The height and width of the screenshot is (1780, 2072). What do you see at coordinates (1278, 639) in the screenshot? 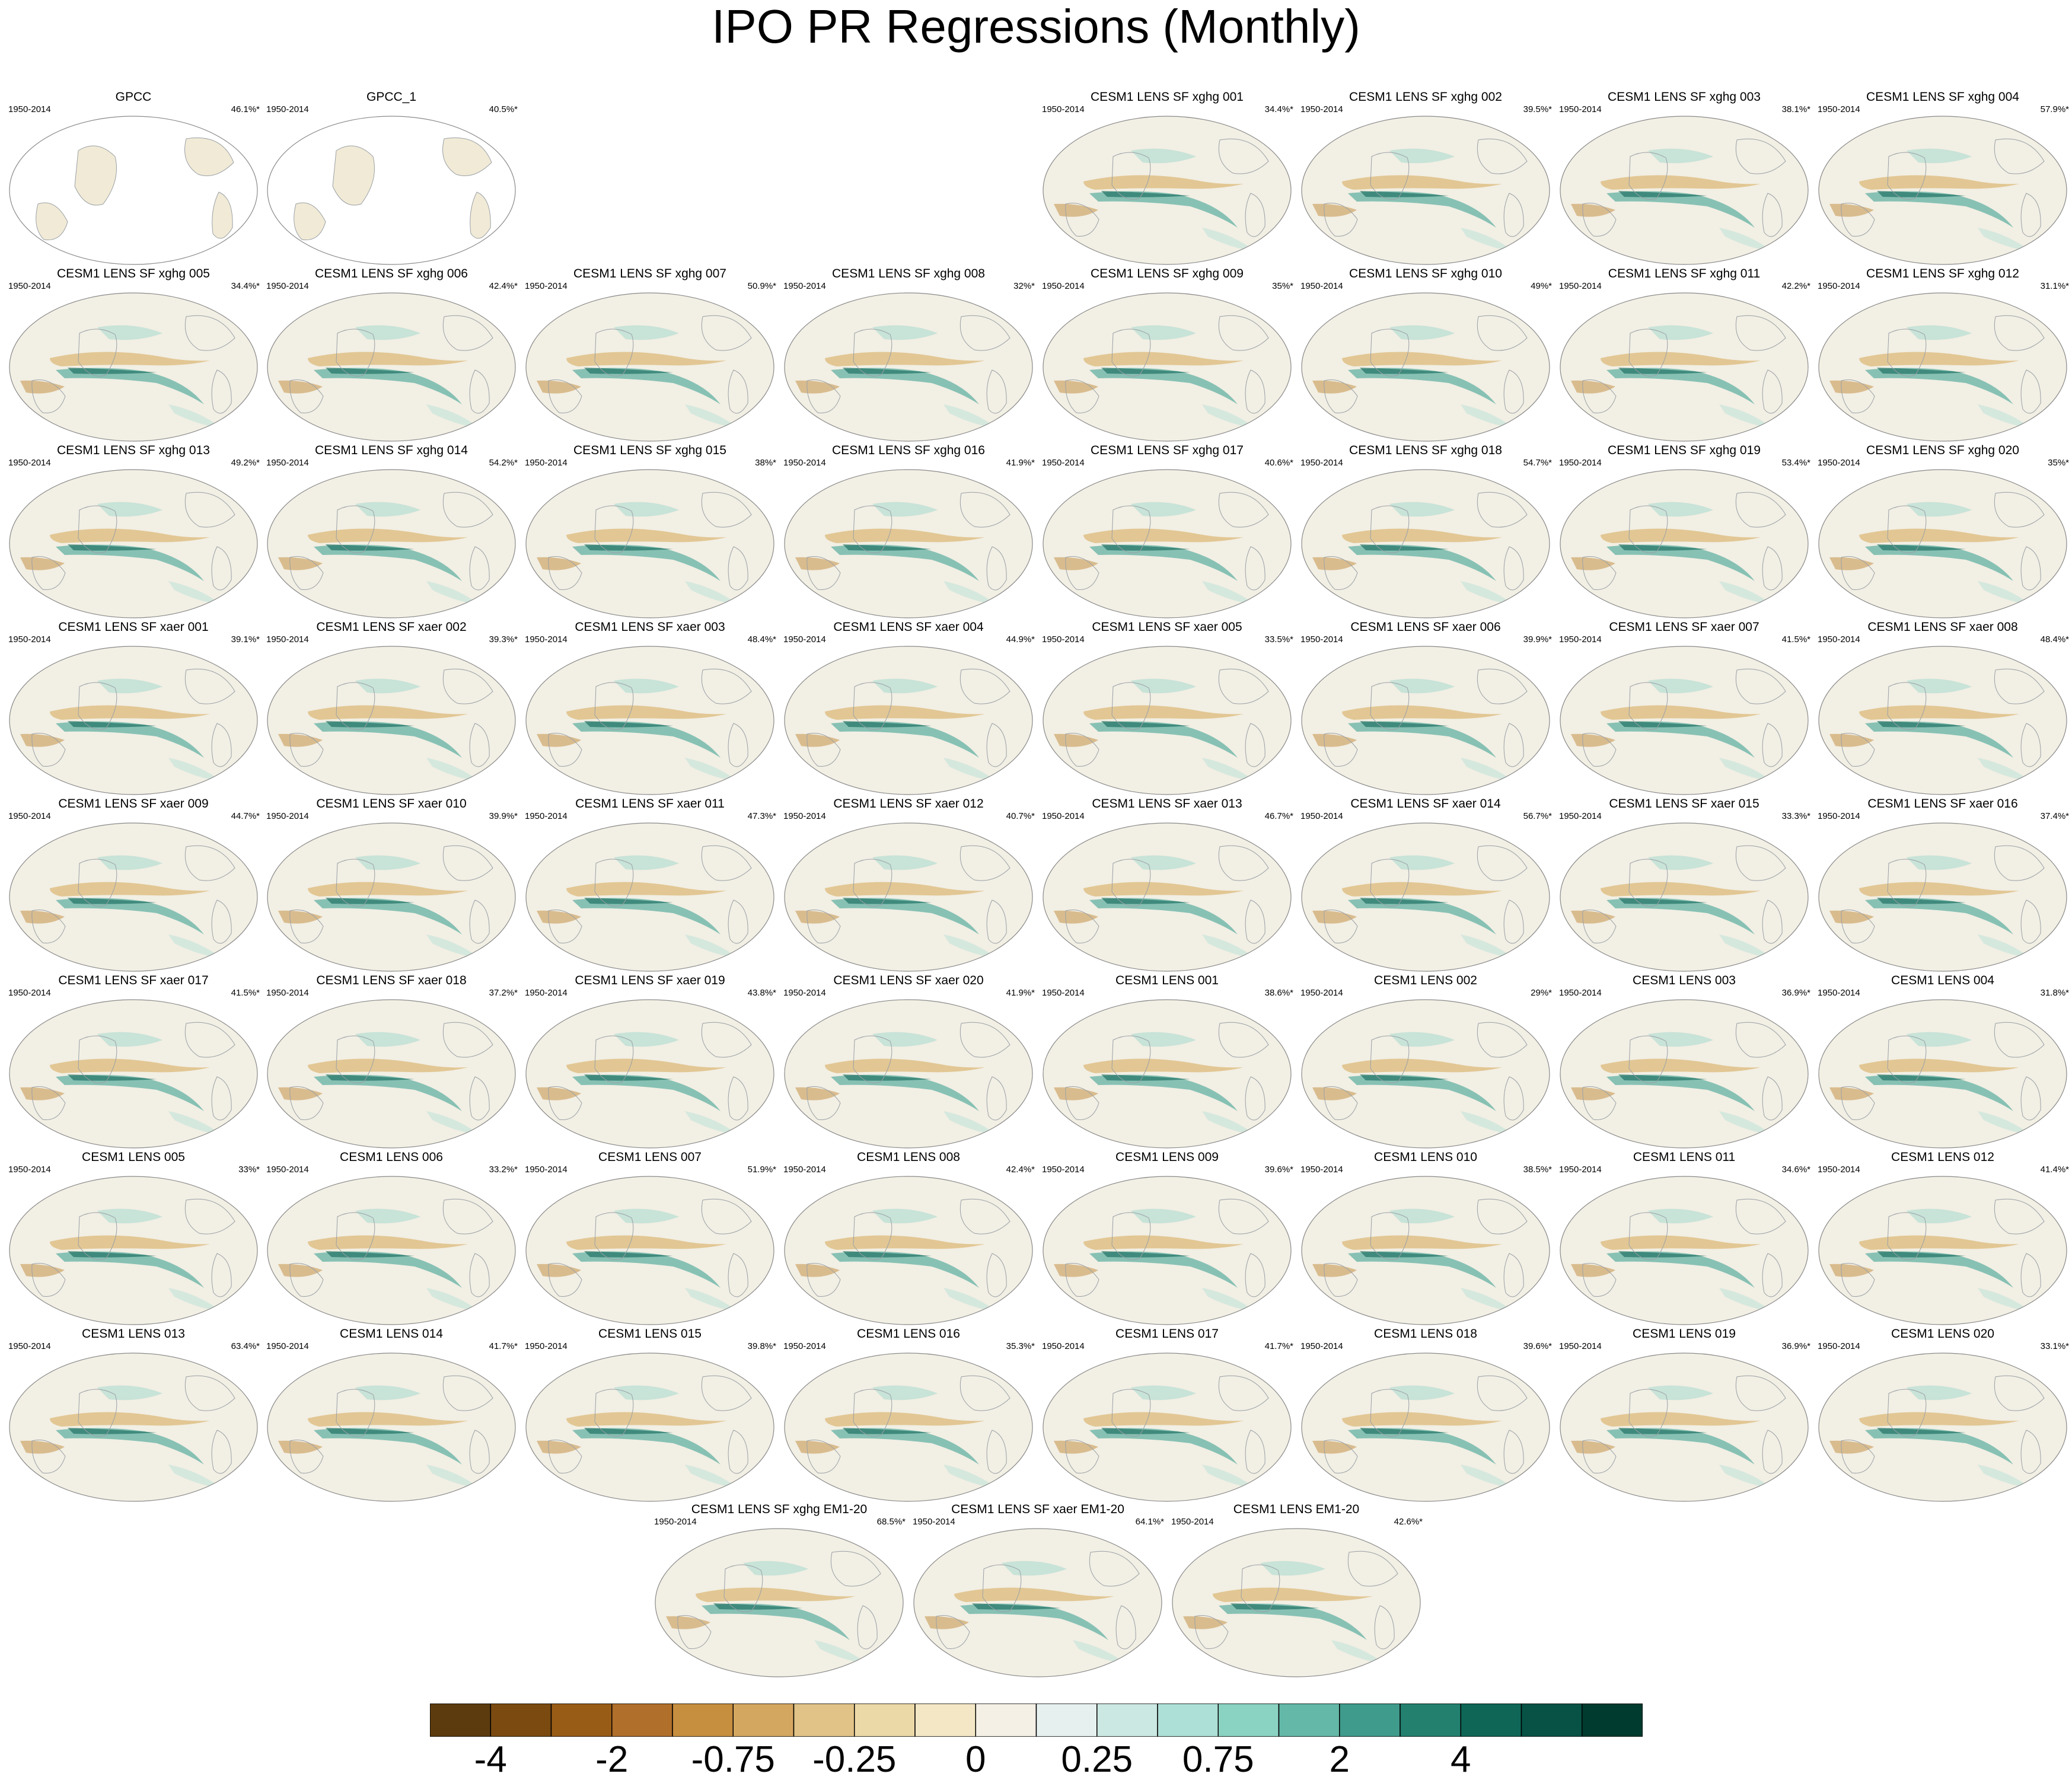
I see `panel-percent: 33.5%*` at bounding box center [1278, 639].